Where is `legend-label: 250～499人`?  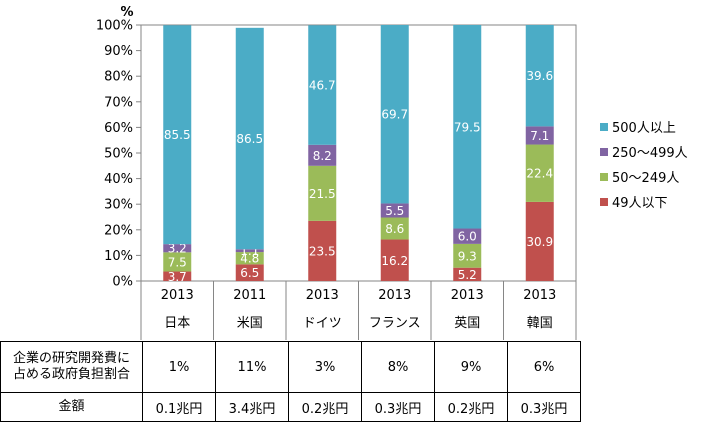 legend-label: 250～499人 is located at coordinates (650, 153).